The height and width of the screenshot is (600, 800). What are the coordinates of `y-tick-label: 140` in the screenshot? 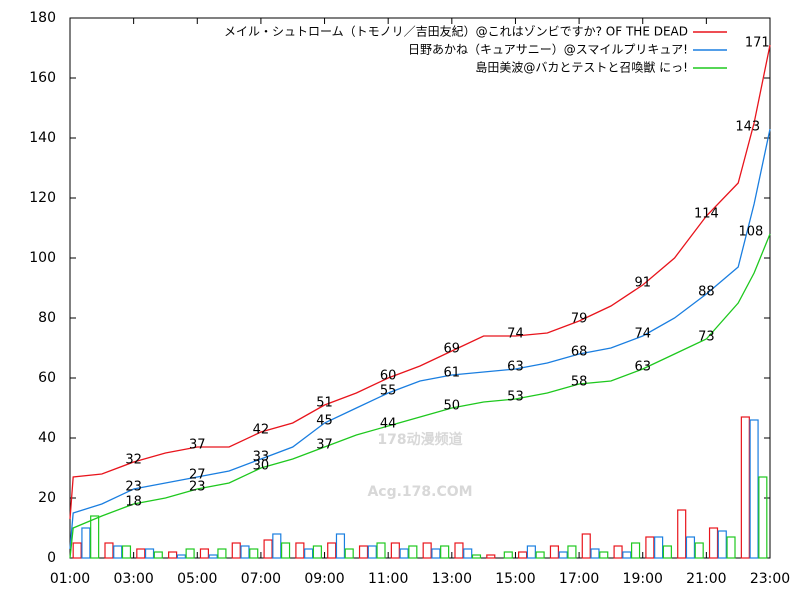 It's located at (42, 138).